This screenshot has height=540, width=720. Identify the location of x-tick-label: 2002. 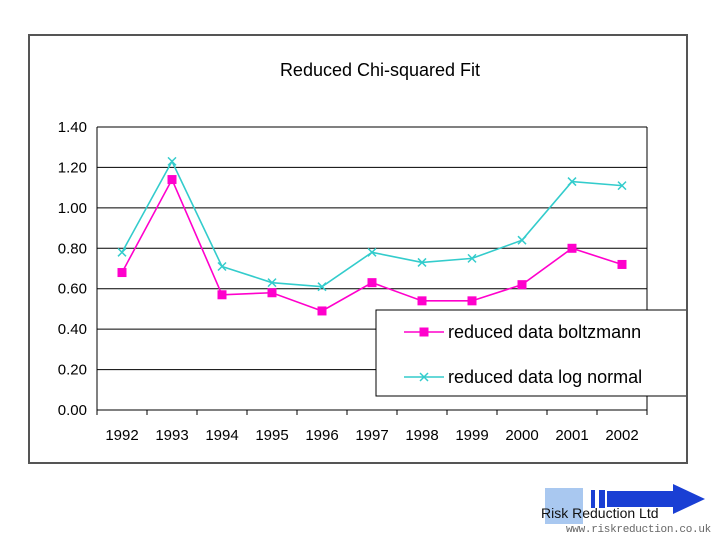
(621, 435).